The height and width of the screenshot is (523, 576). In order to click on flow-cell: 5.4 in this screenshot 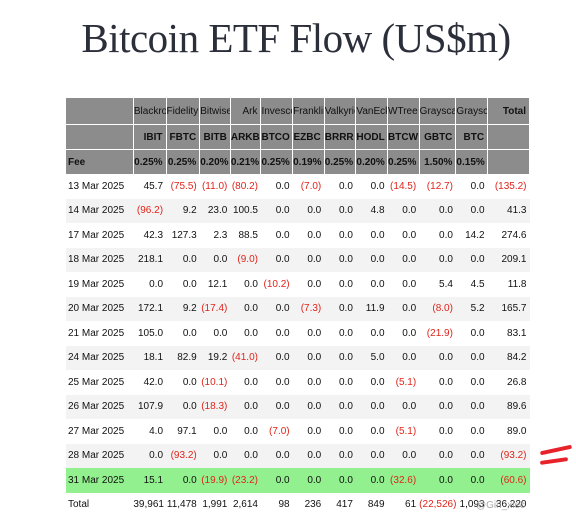, I will do `click(437, 284)`.